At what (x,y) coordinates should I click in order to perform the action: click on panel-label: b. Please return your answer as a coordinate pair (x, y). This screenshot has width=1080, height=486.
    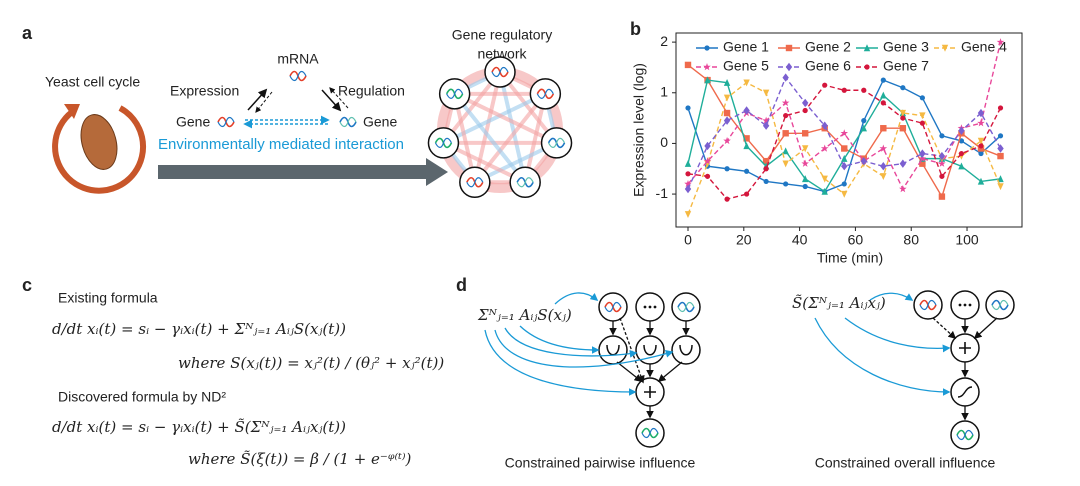
    Looking at the image, I should click on (635, 29).